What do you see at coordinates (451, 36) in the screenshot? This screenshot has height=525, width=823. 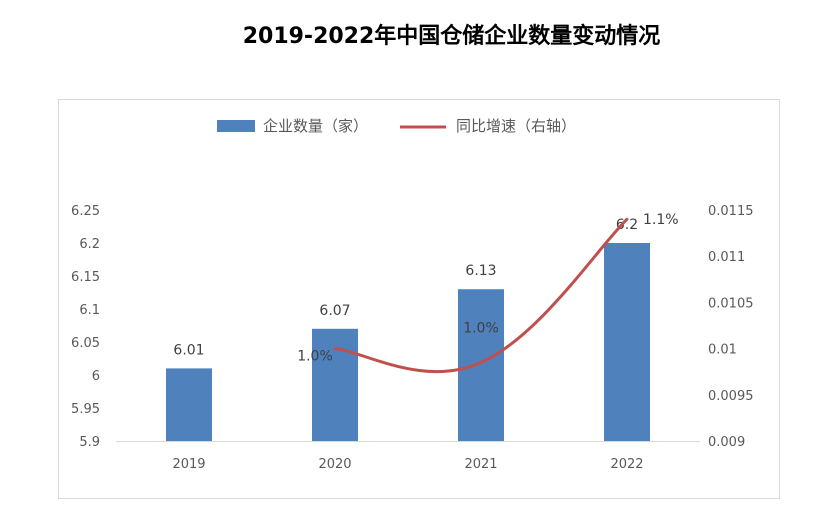 I see `chart-title: 2019-2022年中国仓储企业数量变动情况` at bounding box center [451, 36].